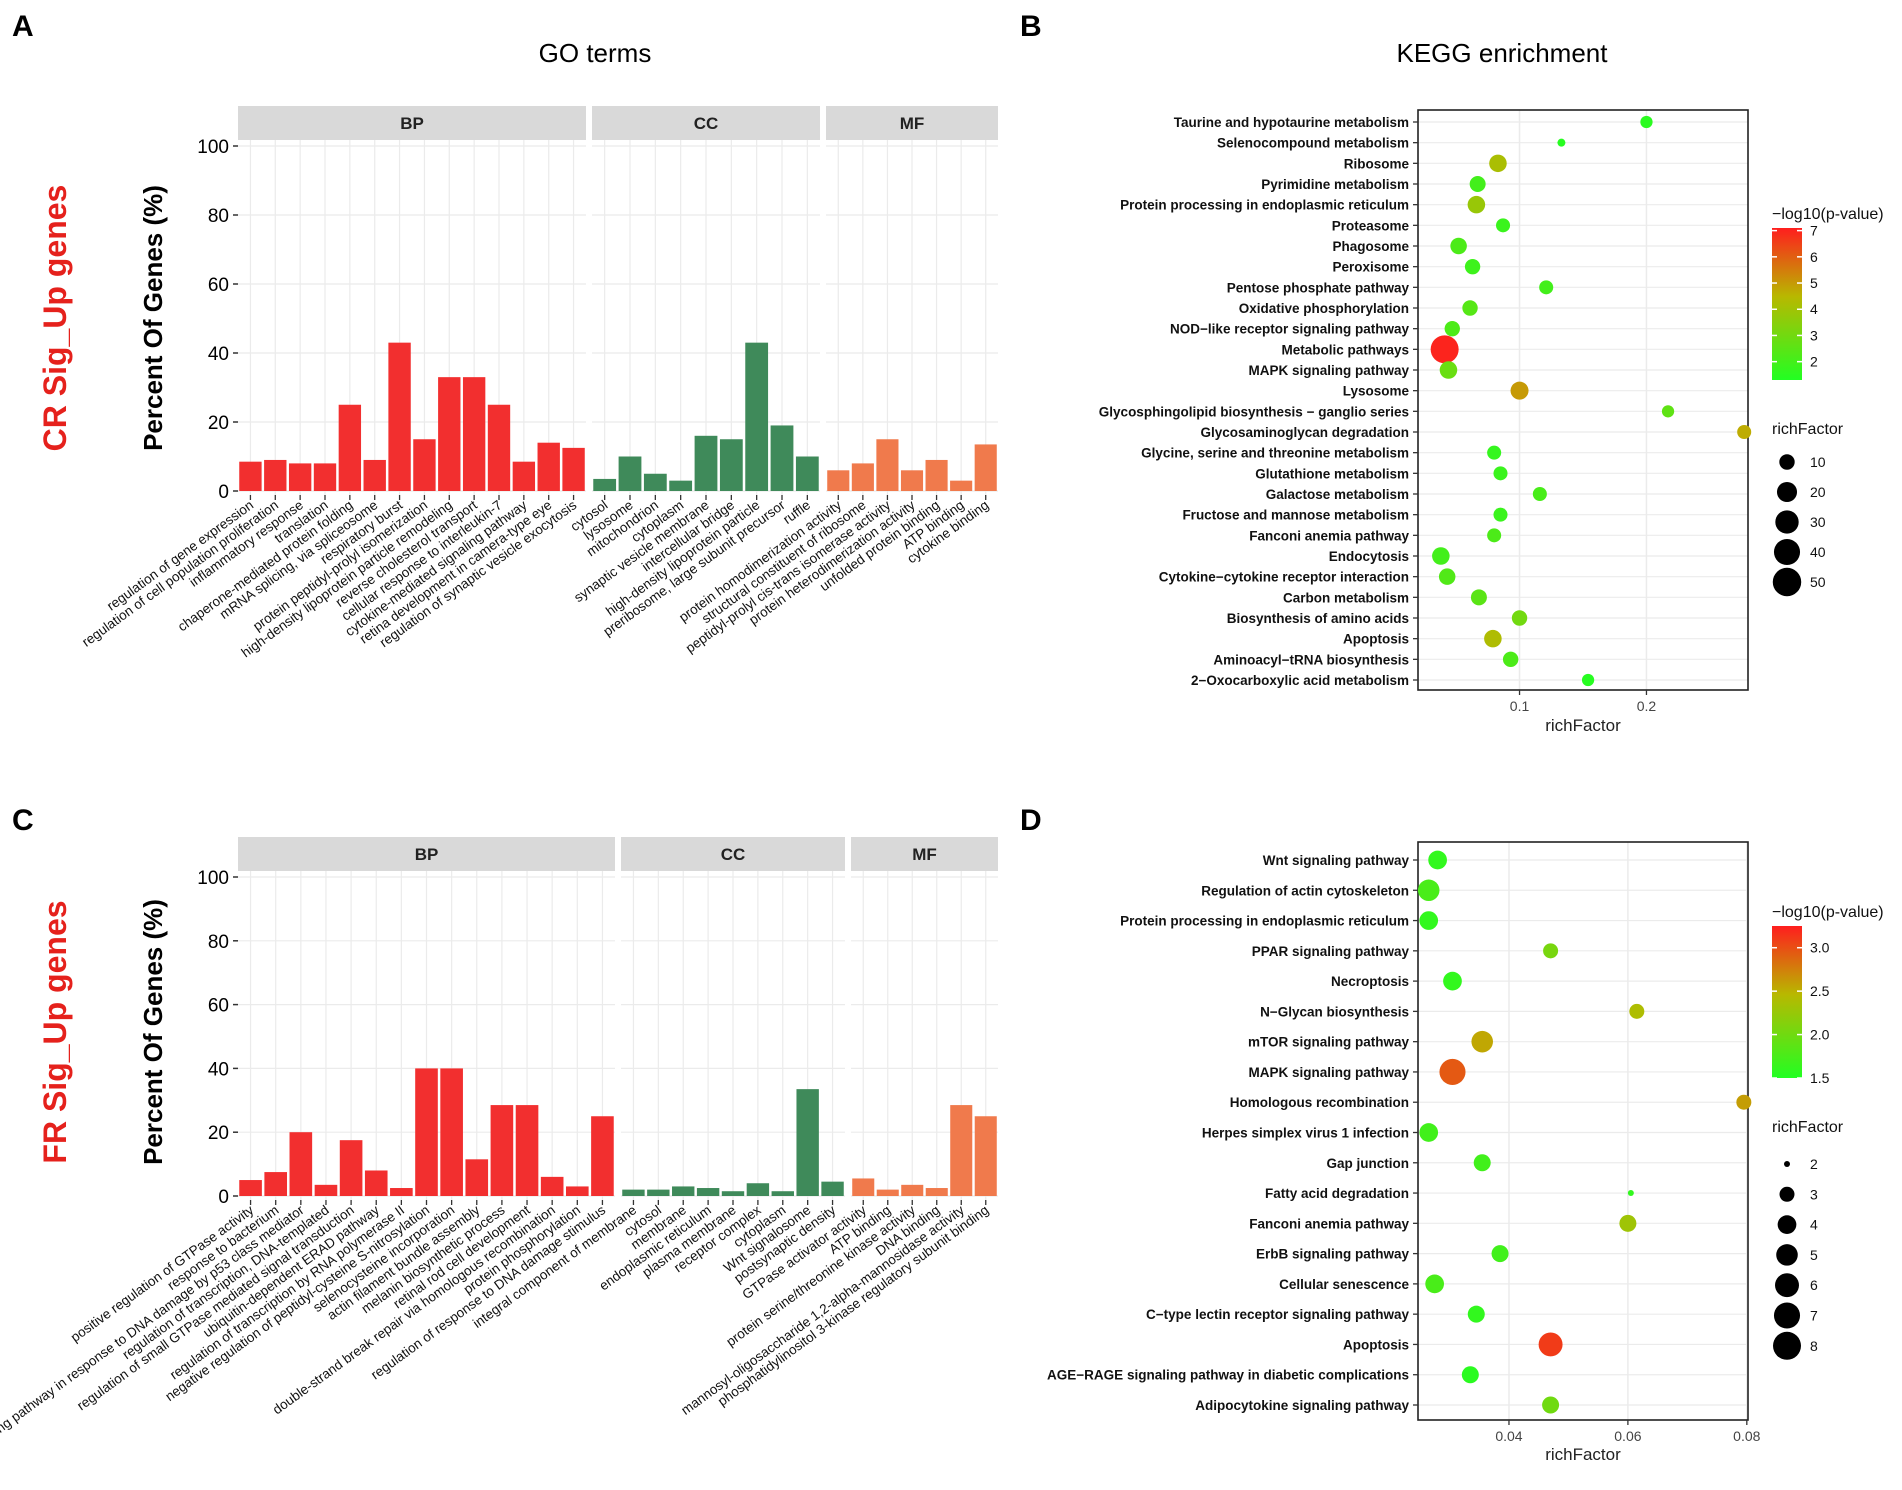  What do you see at coordinates (1498, 163) in the screenshot?
I see `dot-ribosome` at bounding box center [1498, 163].